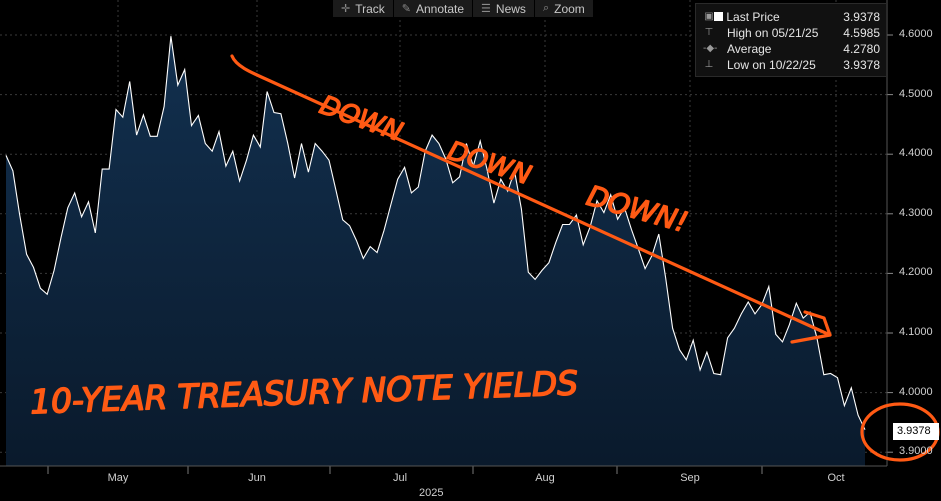  What do you see at coordinates (861, 65) in the screenshot?
I see `legend-low-value: 3.9378` at bounding box center [861, 65].